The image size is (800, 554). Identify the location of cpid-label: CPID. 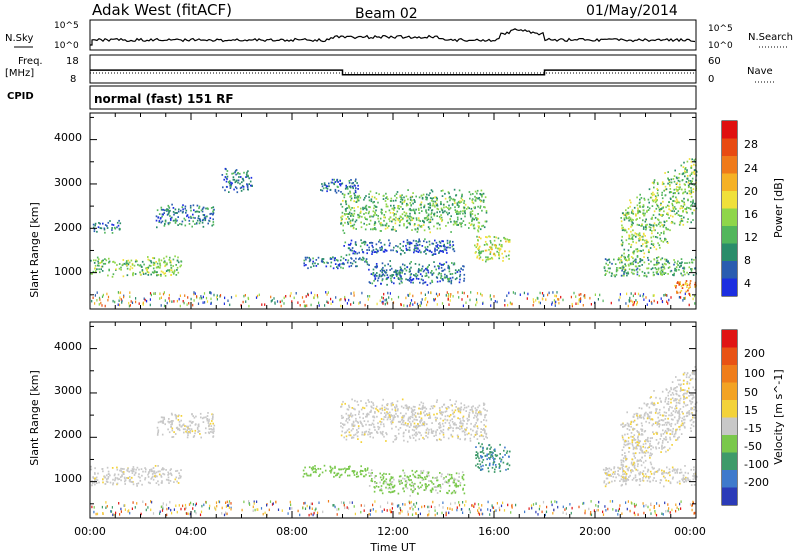
(20, 96).